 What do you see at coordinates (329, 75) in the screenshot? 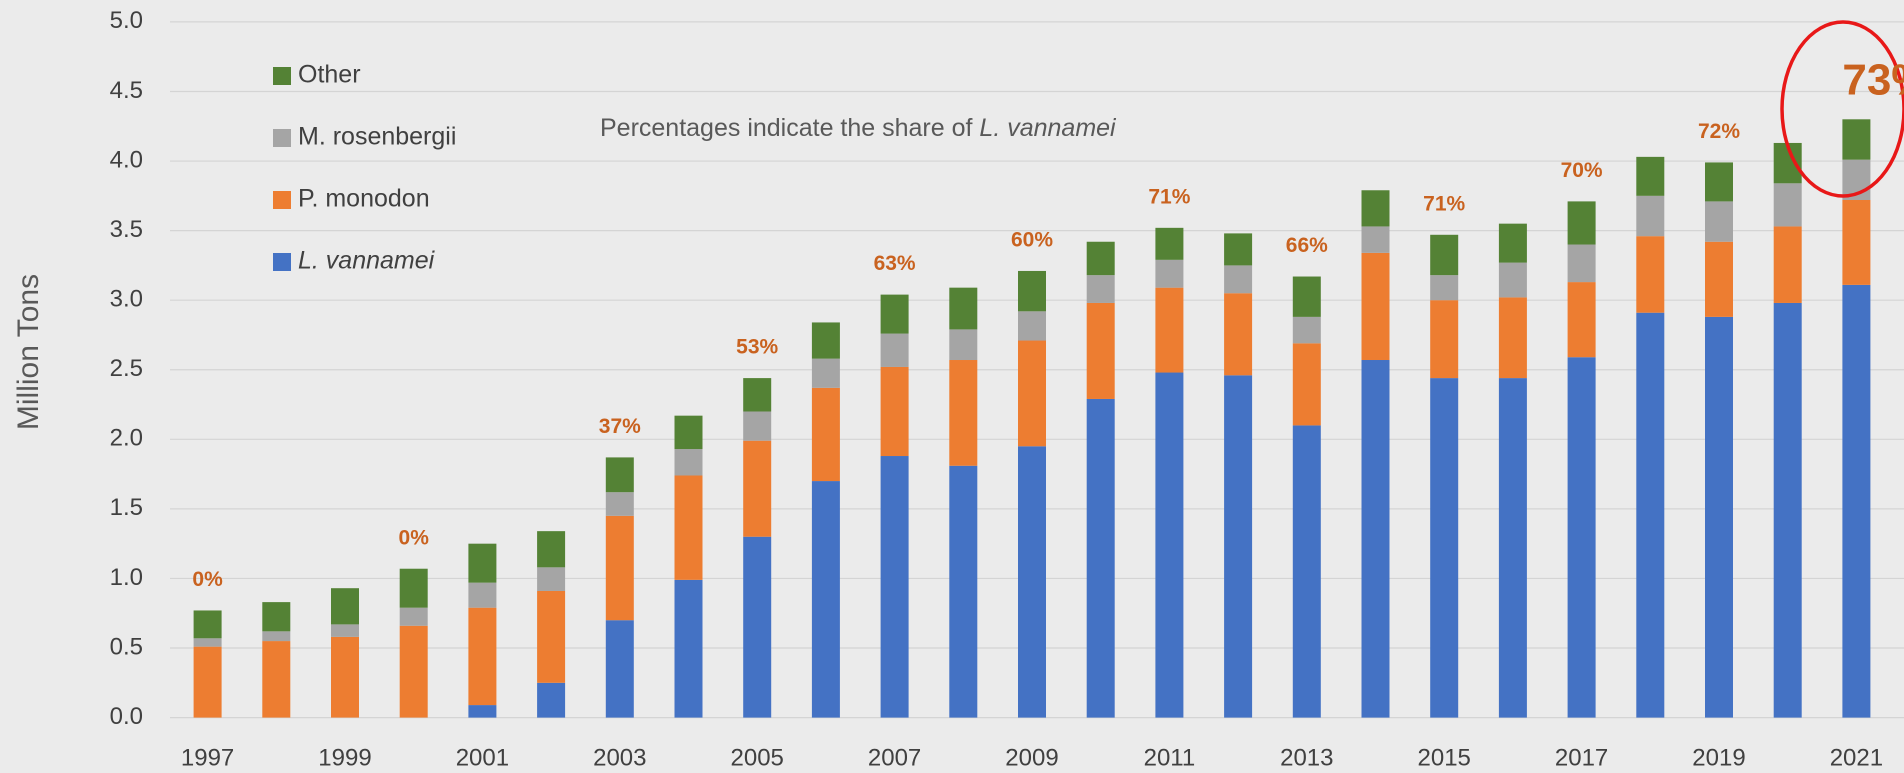
I see `legend-label: Other` at bounding box center [329, 75].